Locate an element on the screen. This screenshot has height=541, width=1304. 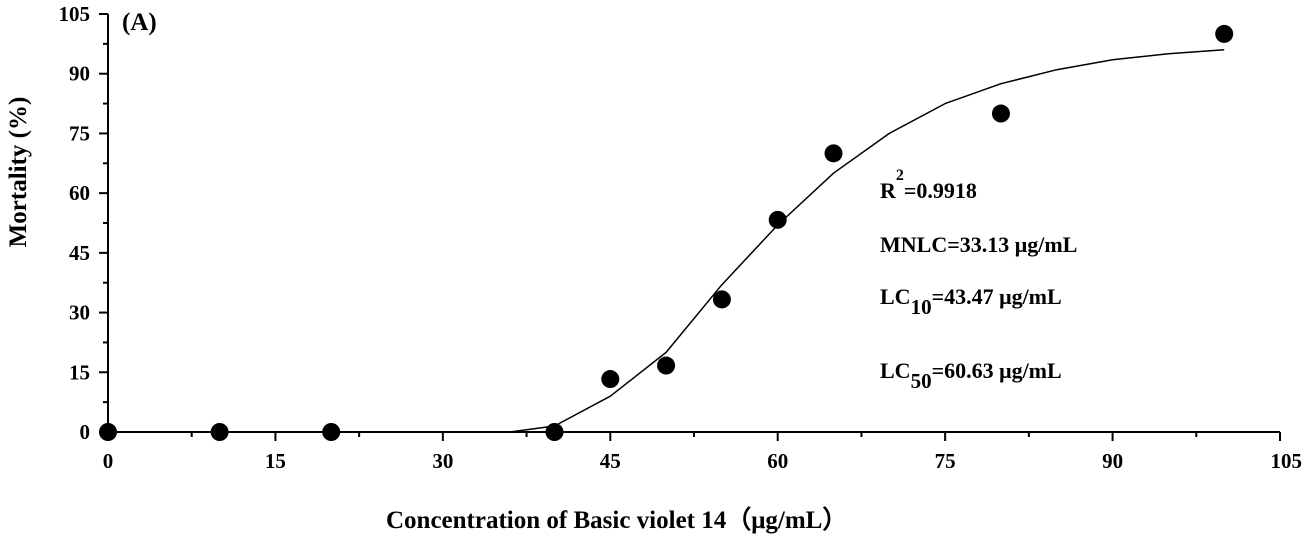
x-tick-label: 75 is located at coordinates (945, 461).